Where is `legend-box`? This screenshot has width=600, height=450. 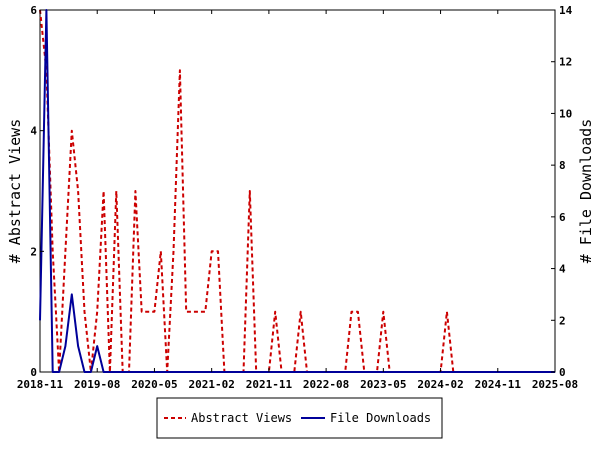 legend-box is located at coordinates (299, 418).